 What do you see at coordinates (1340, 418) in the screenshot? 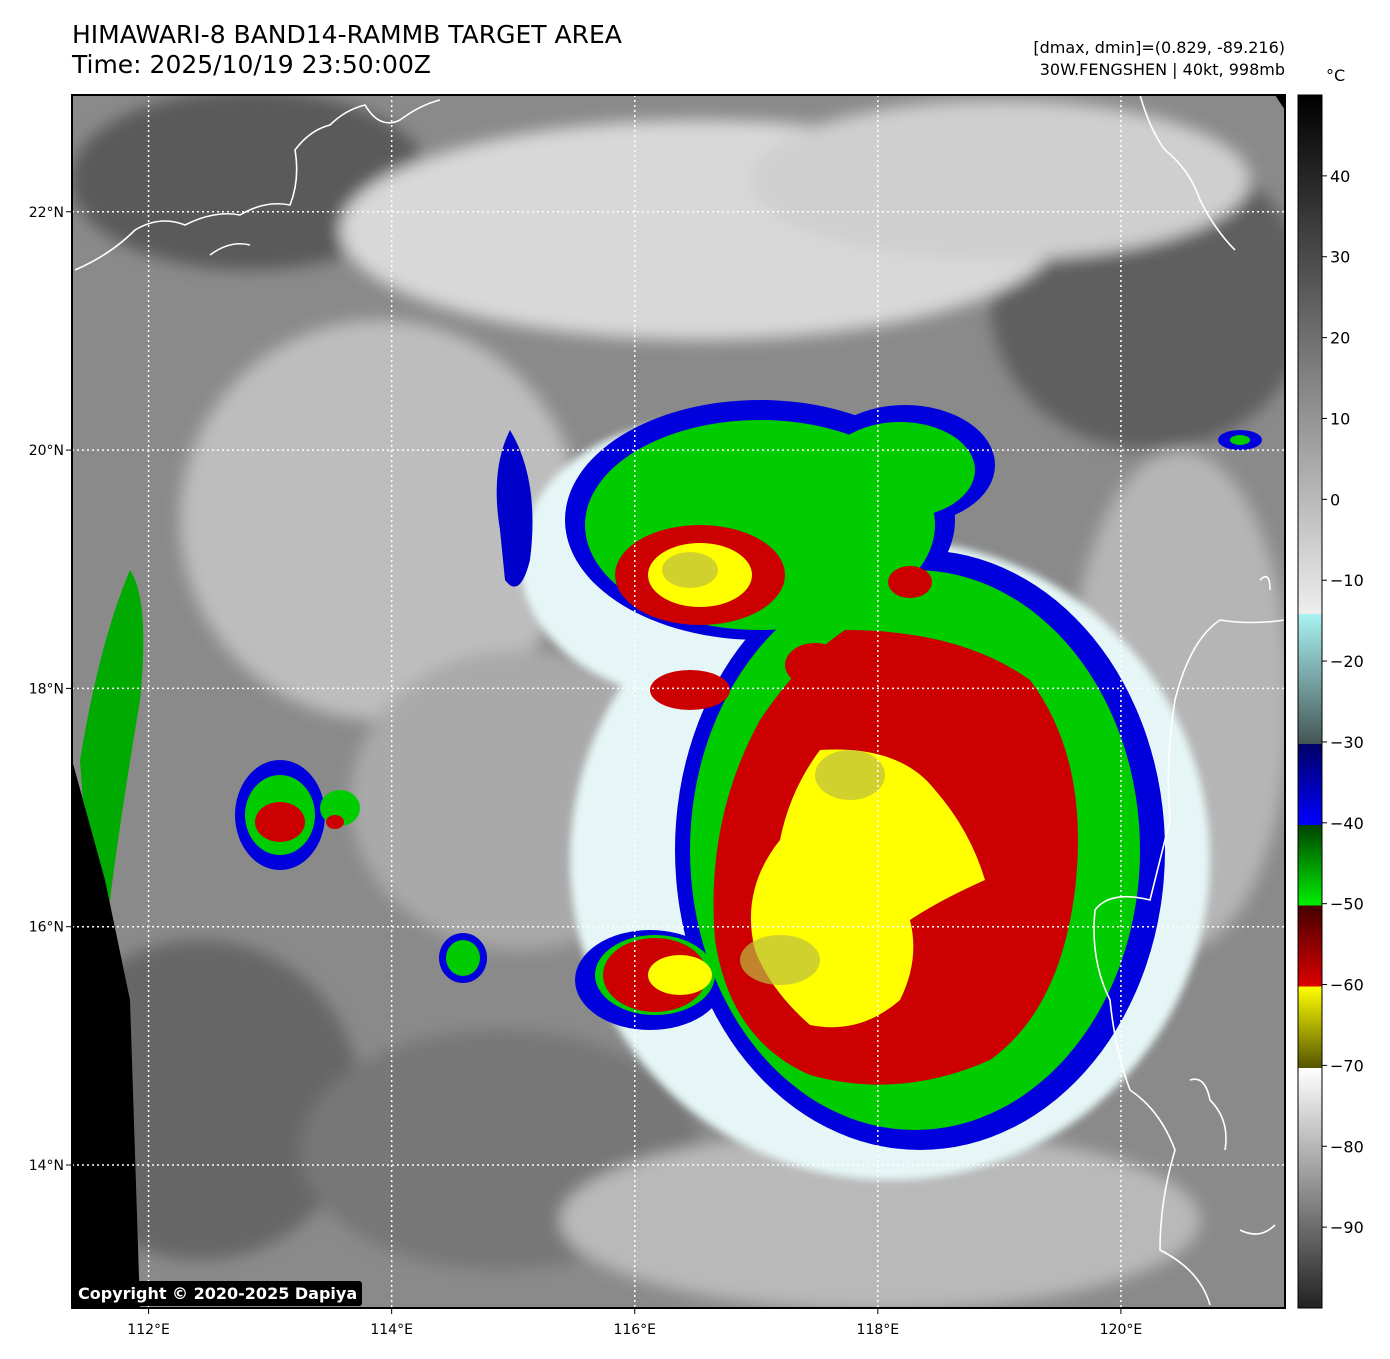
I see `colorbar-tick-label: 10` at bounding box center [1340, 418].